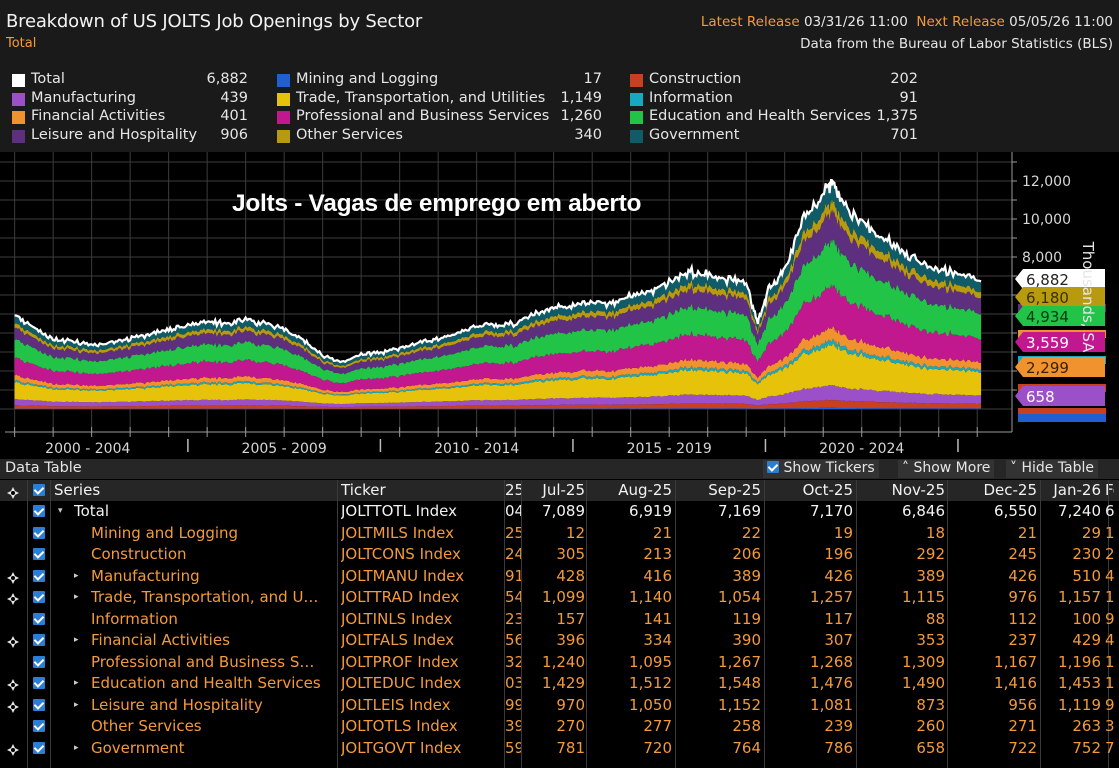  I want to click on cell-value: 1,309, so click(923, 661).